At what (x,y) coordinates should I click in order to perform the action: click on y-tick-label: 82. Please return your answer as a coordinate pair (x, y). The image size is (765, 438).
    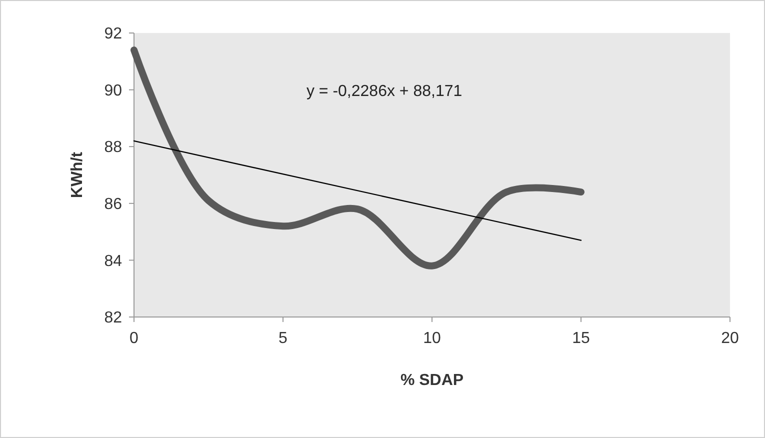
    Looking at the image, I should click on (113, 318).